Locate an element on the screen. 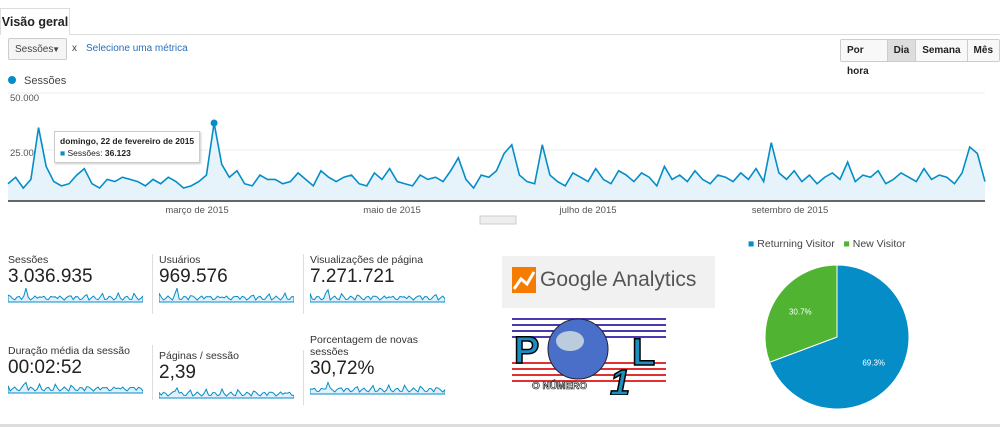  week-button: Semana is located at coordinates (941, 50).